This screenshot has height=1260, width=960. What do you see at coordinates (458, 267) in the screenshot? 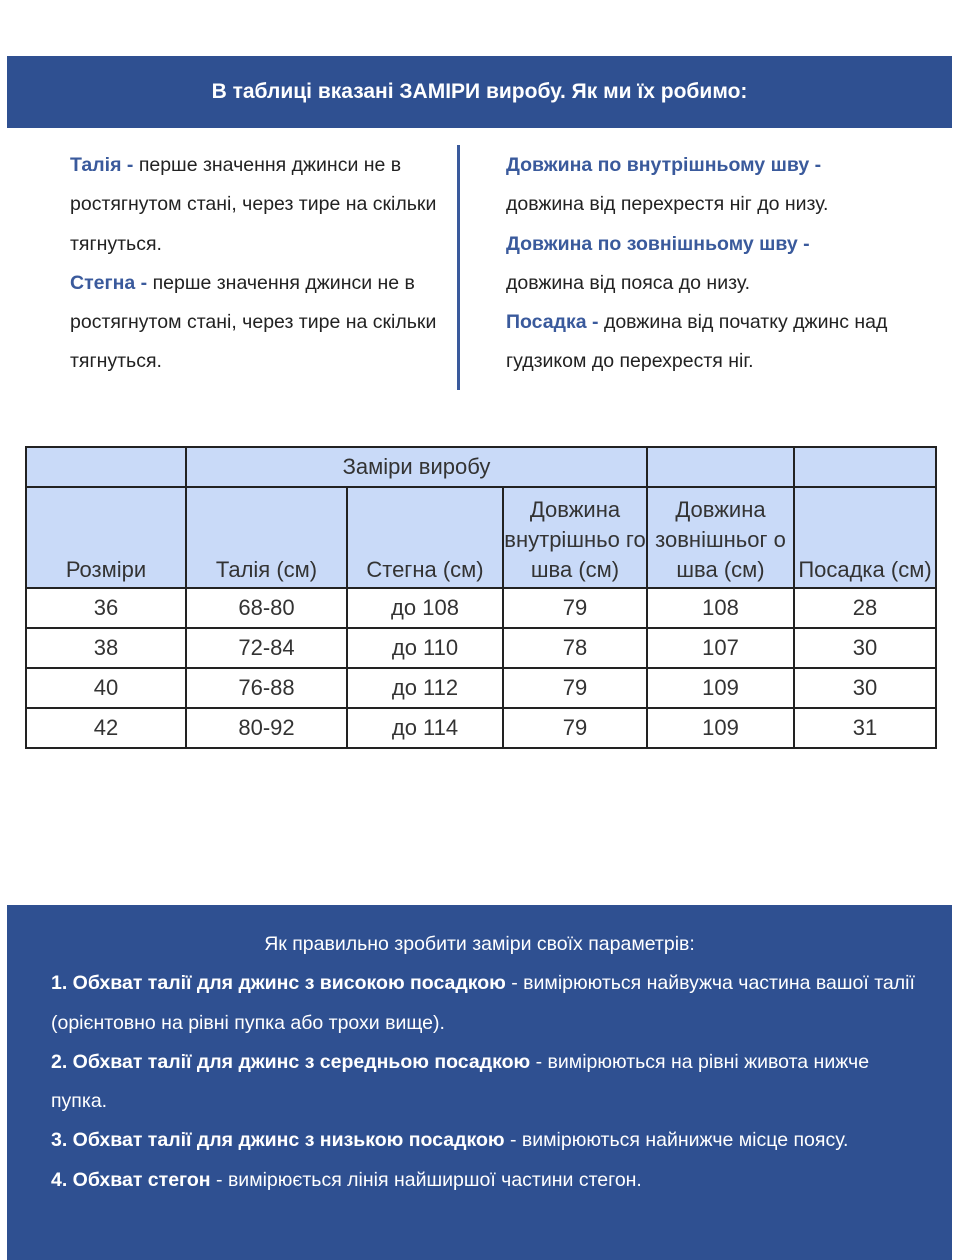
I see `column-divider` at bounding box center [458, 267].